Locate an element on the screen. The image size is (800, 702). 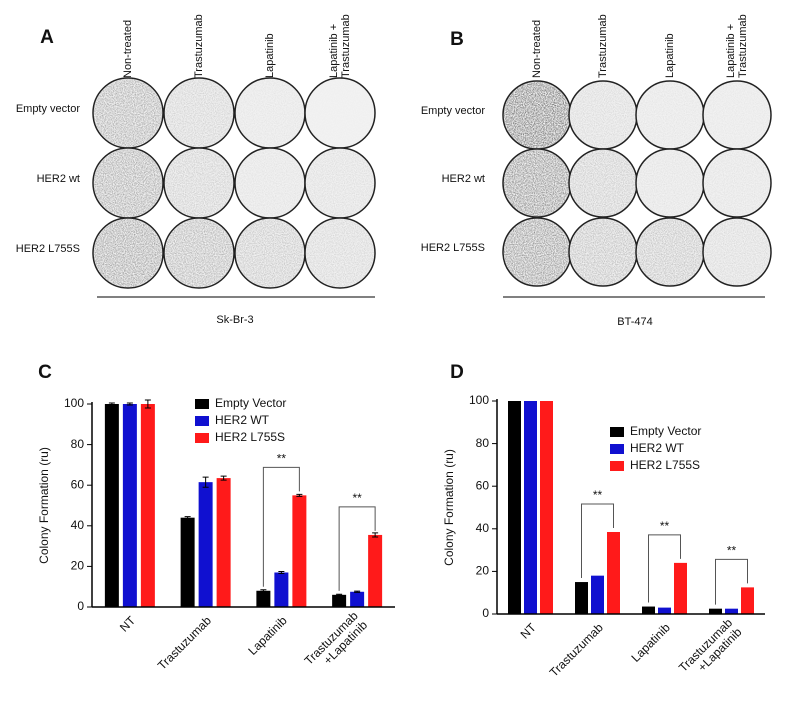
panel-label: C is located at coordinates (45, 372).